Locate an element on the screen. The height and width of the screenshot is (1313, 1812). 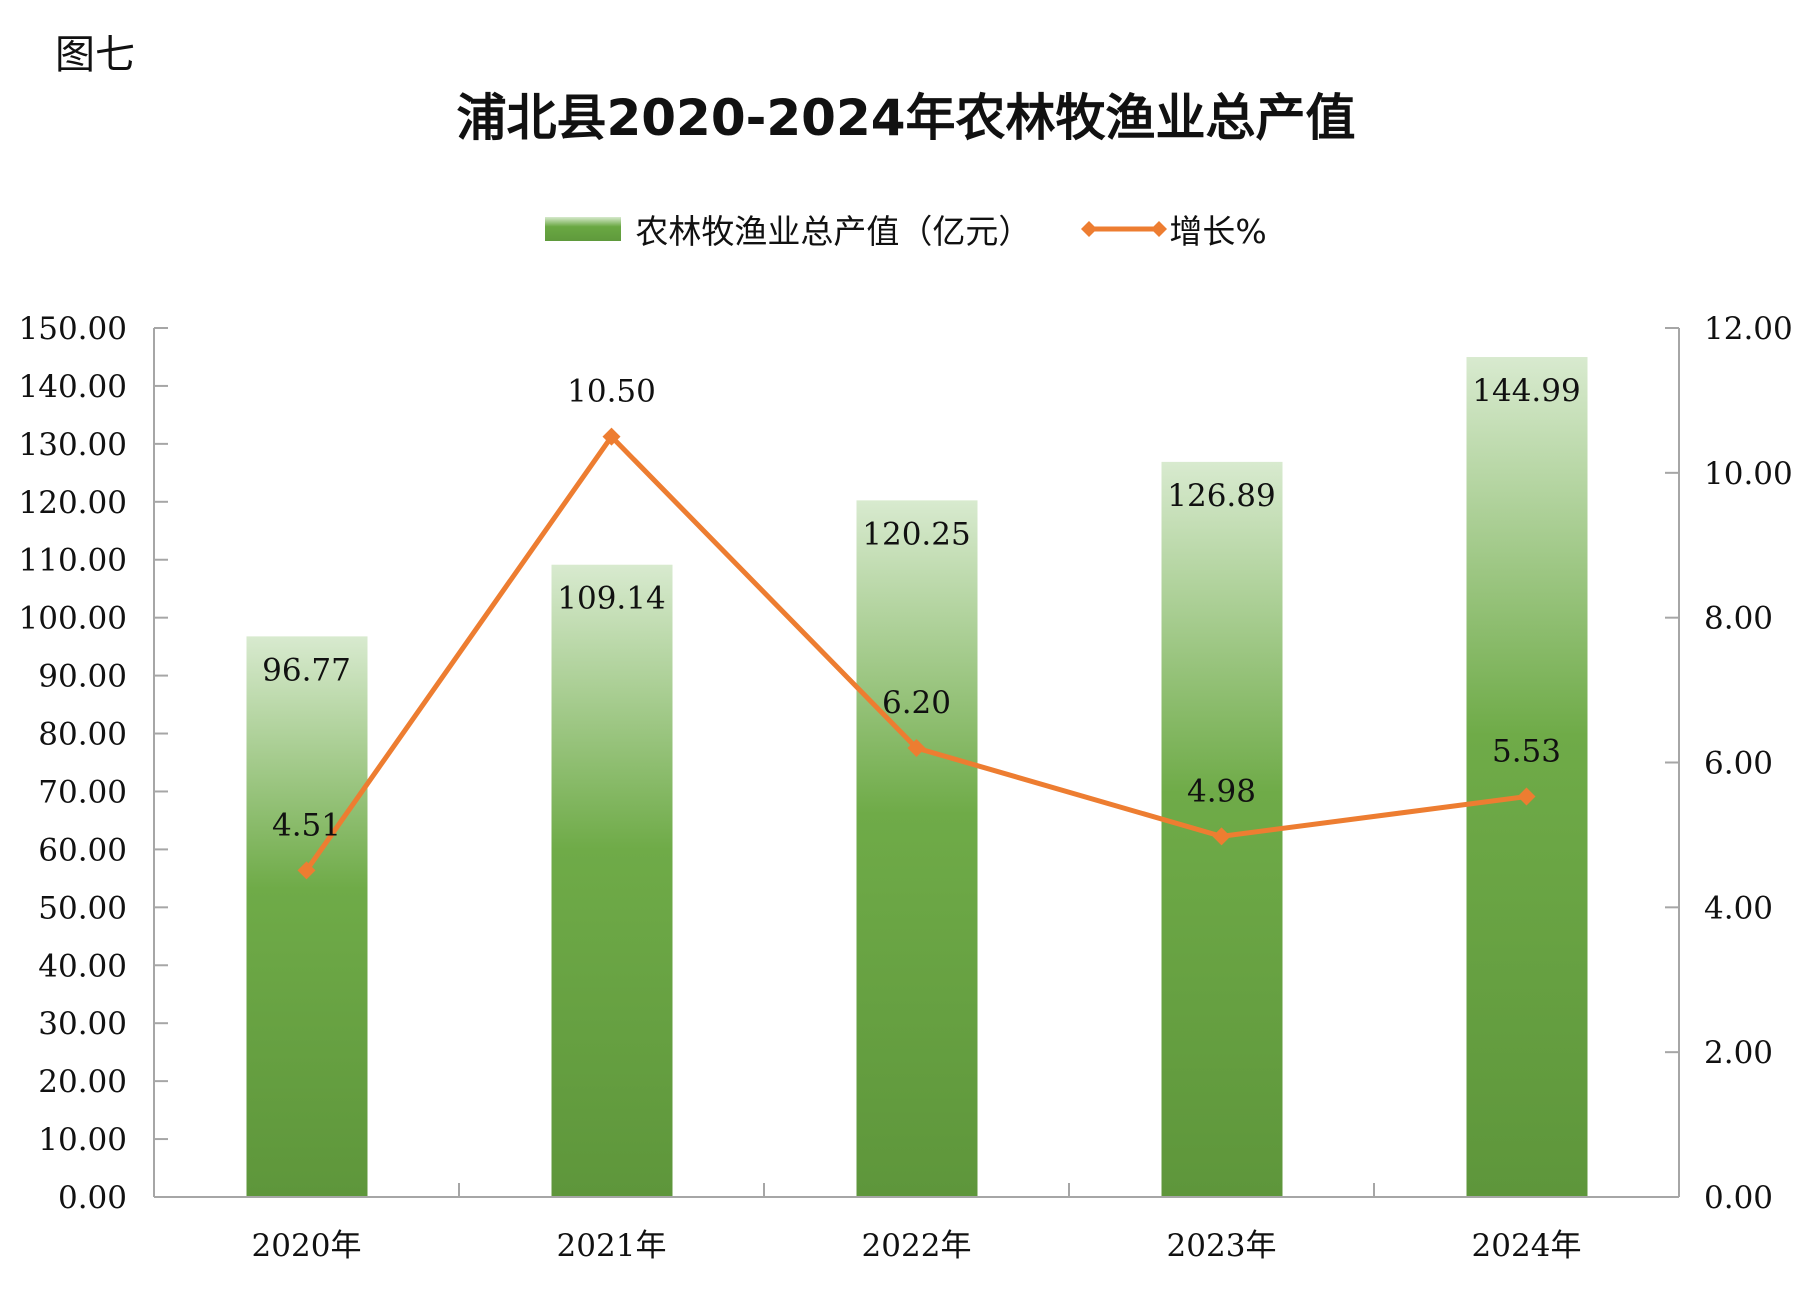
left-tick-label: 20.00 is located at coordinates (82, 1082).